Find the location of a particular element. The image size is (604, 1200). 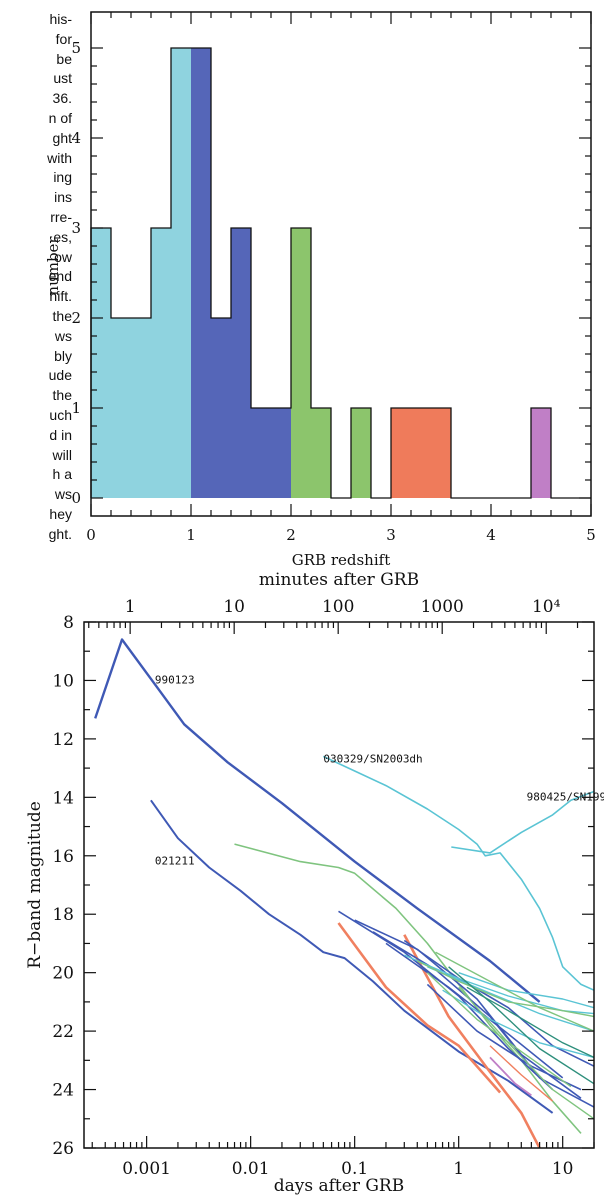

light-curve-x-axis-label: days after GRB is located at coordinates (339, 1186).